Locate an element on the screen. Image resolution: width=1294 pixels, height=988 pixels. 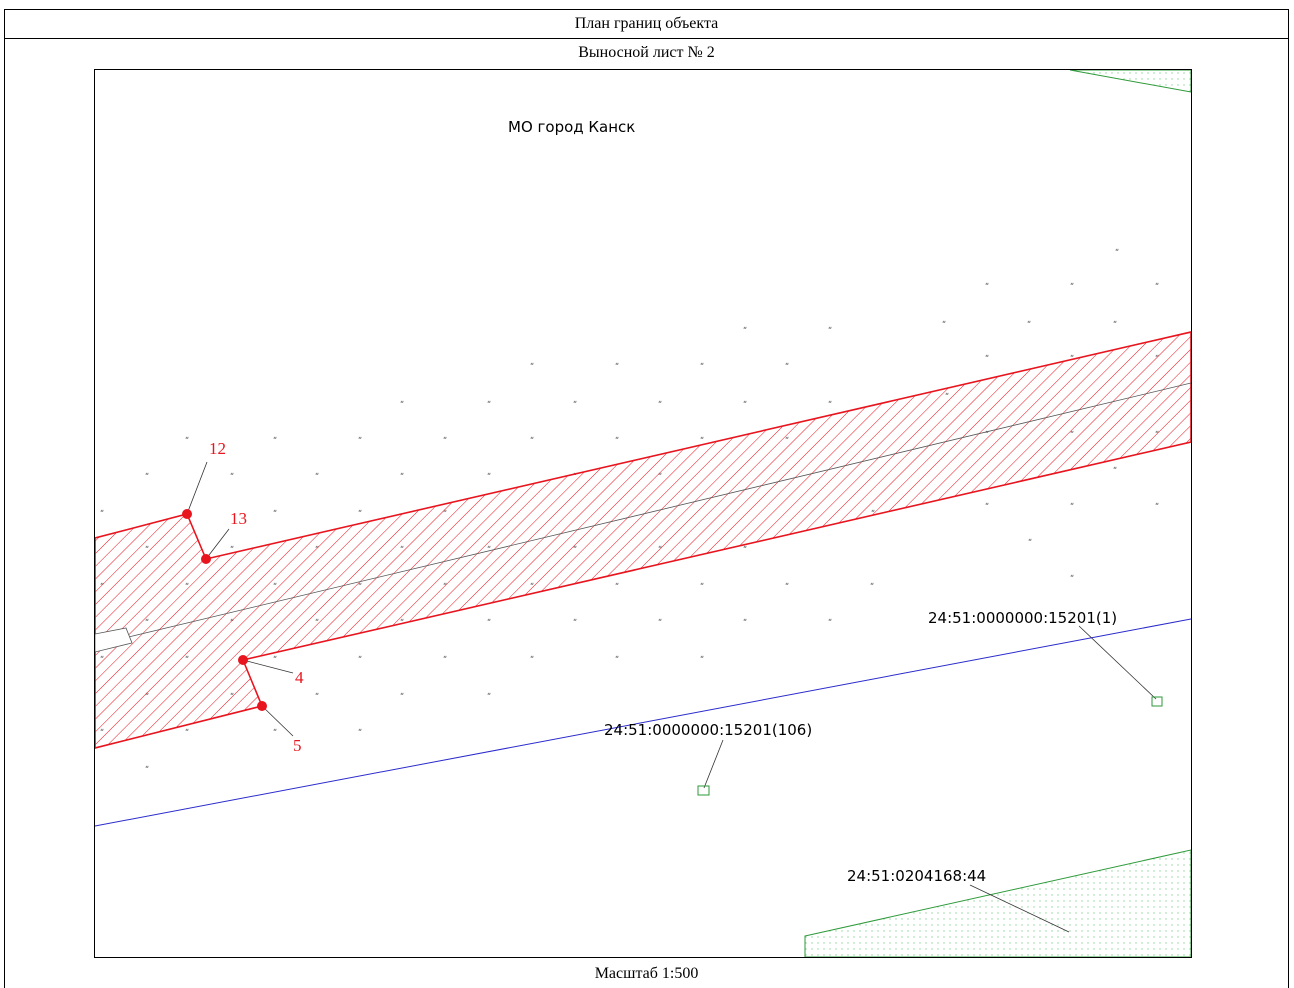
point-4: 4 is located at coordinates (271, 671).